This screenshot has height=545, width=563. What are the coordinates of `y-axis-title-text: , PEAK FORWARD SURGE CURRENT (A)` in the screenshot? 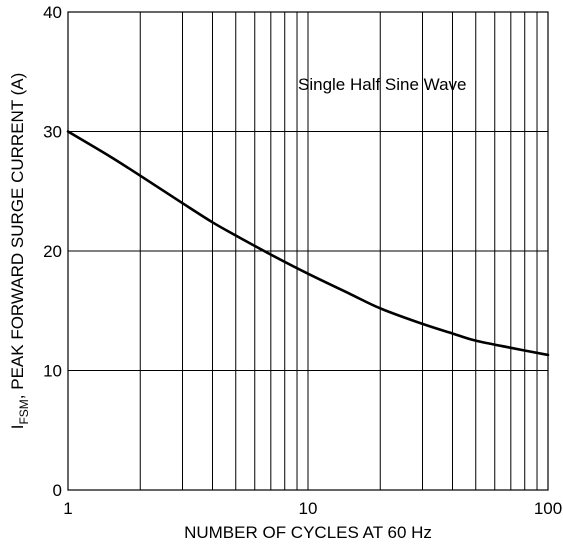 It's located at (17, 236).